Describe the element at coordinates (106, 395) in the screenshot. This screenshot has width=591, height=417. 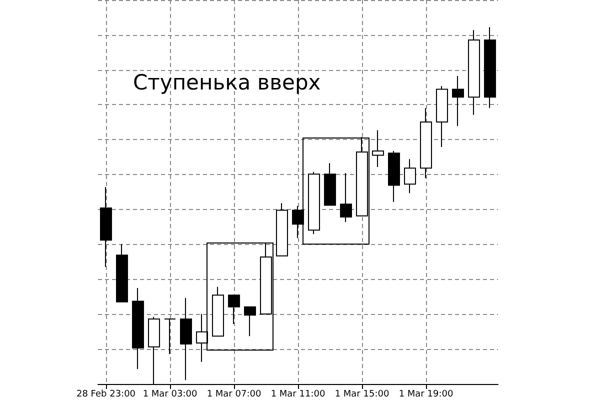
I see `x-tick-label: 28 Feb 23:00` at that location.